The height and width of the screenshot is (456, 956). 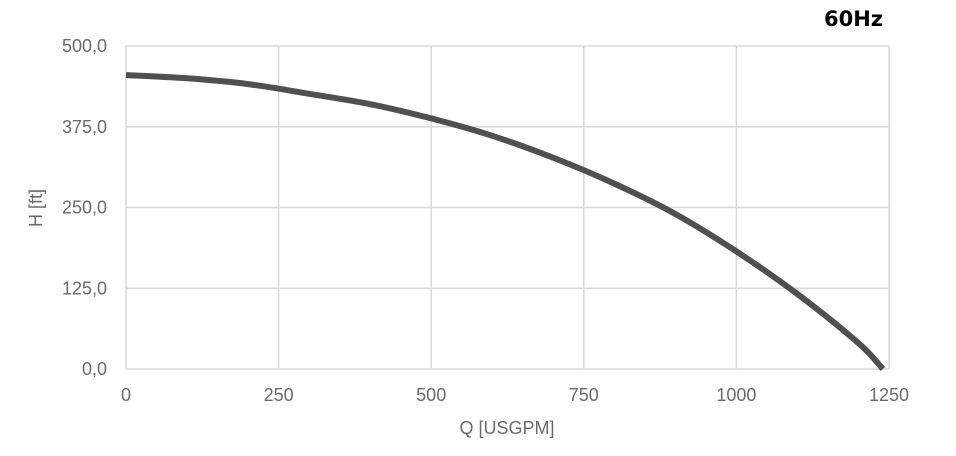 What do you see at coordinates (515, 395) in the screenshot?
I see `x-axis-ticks: 0 250 500 750 1000 1250` at bounding box center [515, 395].